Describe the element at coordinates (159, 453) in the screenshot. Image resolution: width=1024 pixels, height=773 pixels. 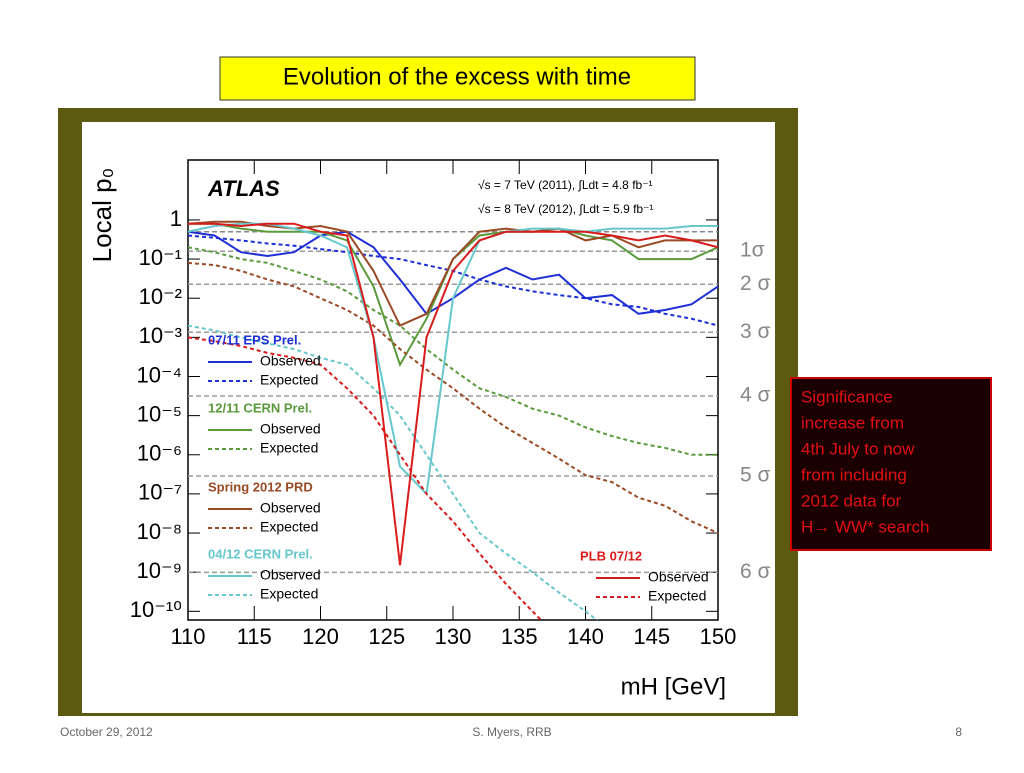
I see `y-tick-label: 10⁻⁶` at that location.